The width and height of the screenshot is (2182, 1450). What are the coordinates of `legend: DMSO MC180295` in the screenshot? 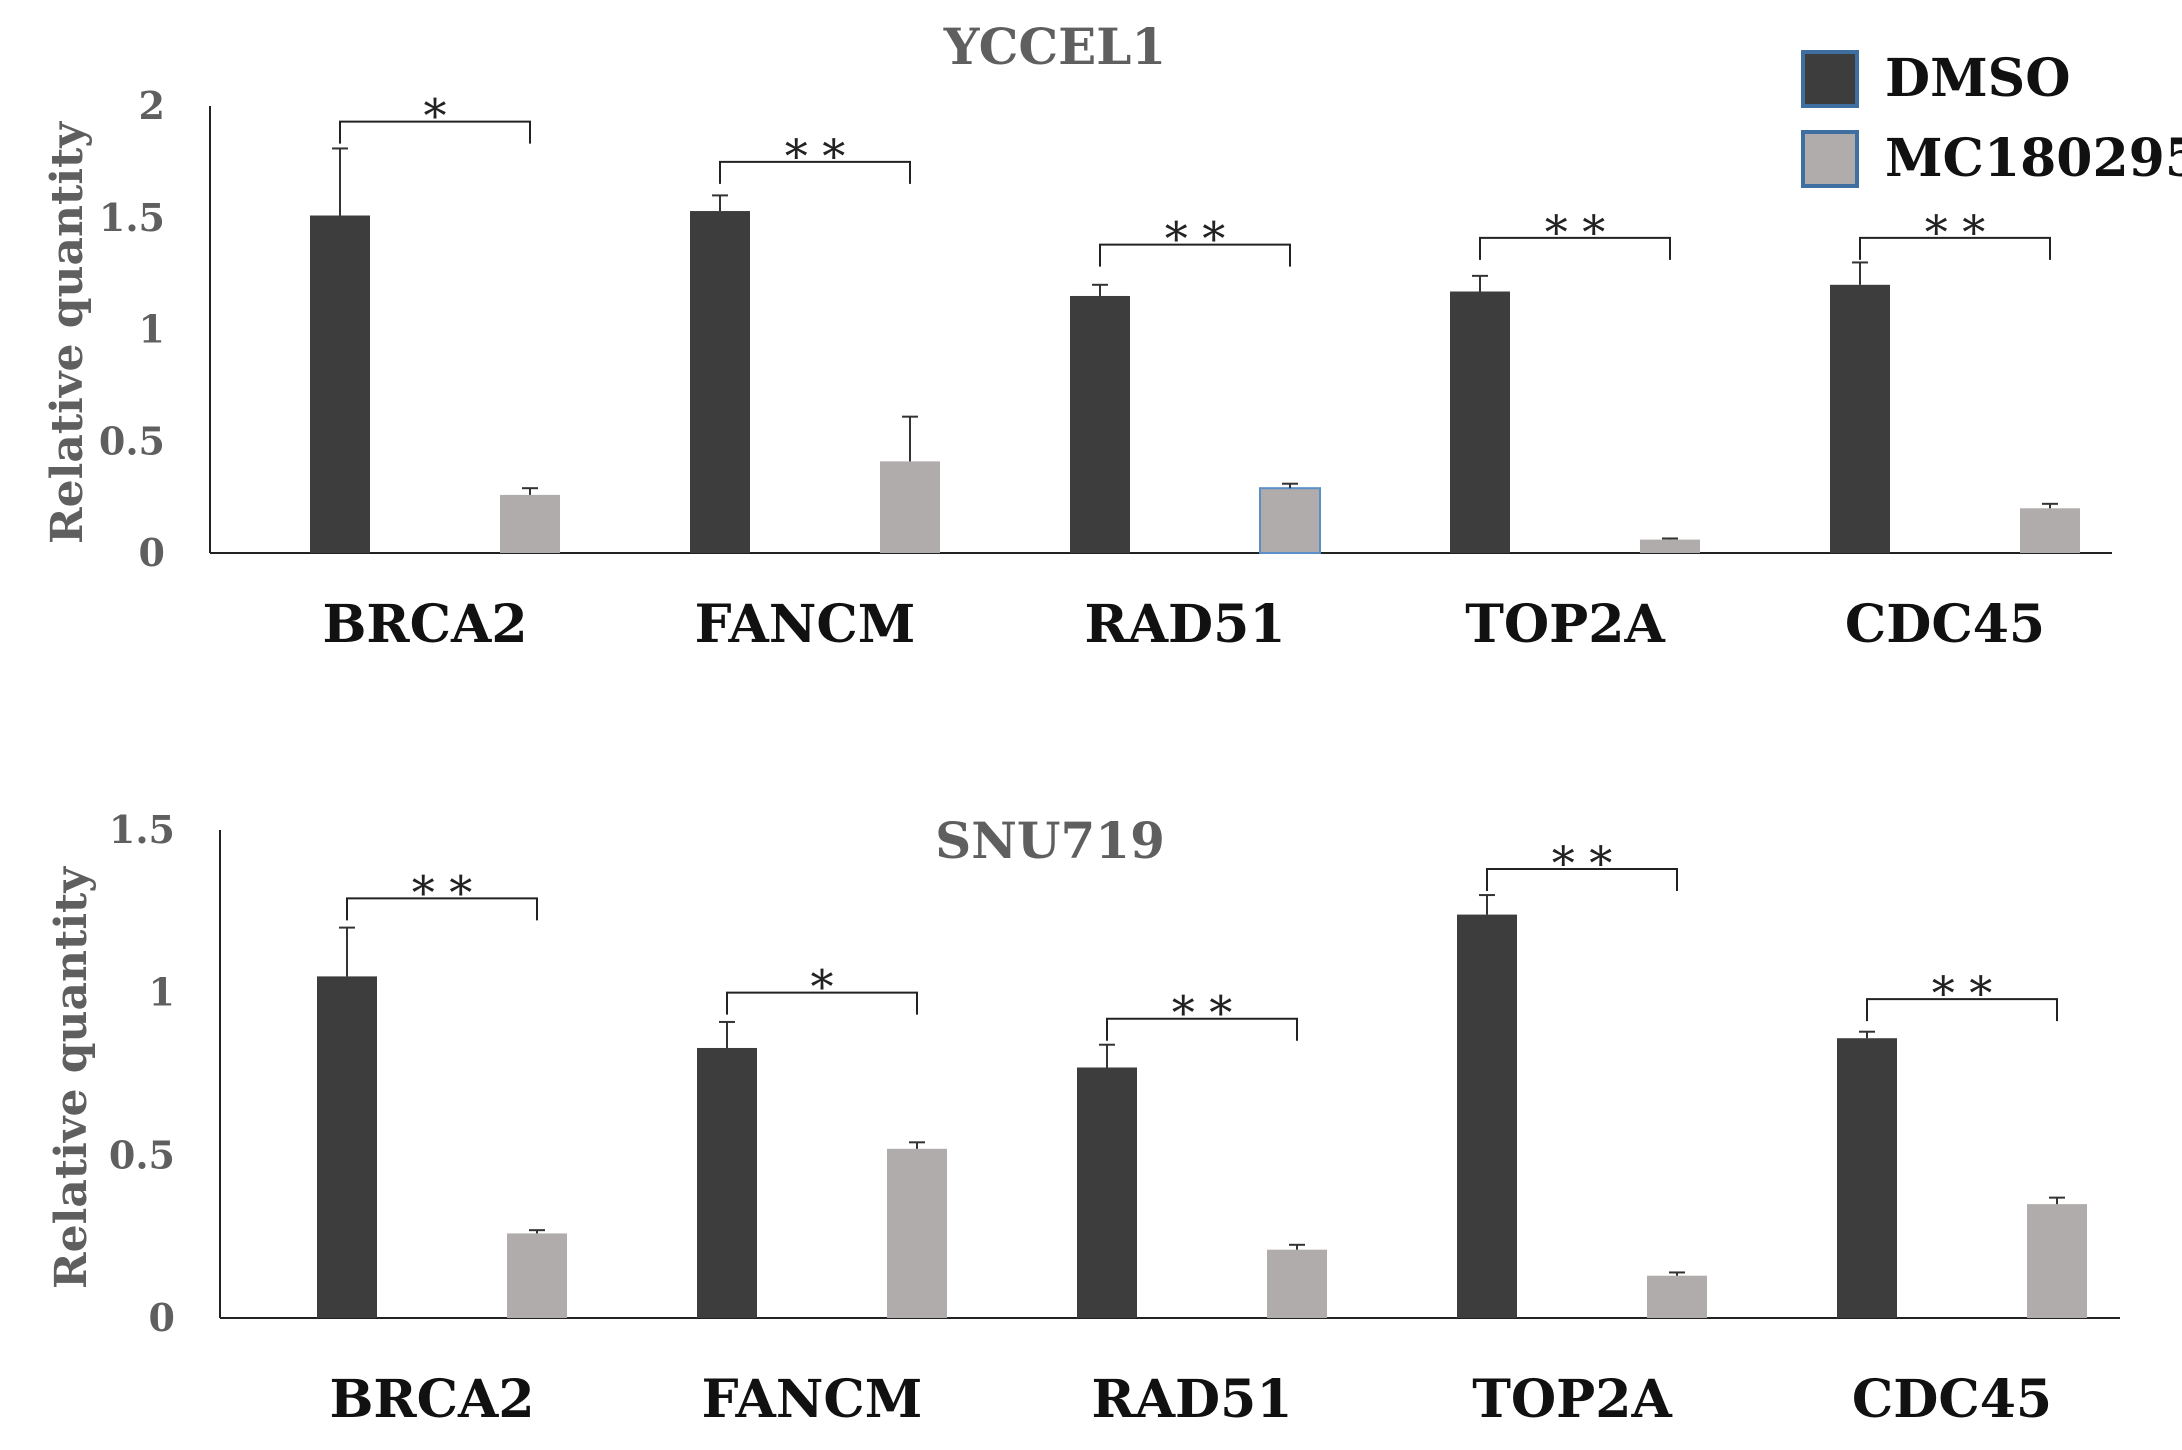 It's located at (1991, 118).